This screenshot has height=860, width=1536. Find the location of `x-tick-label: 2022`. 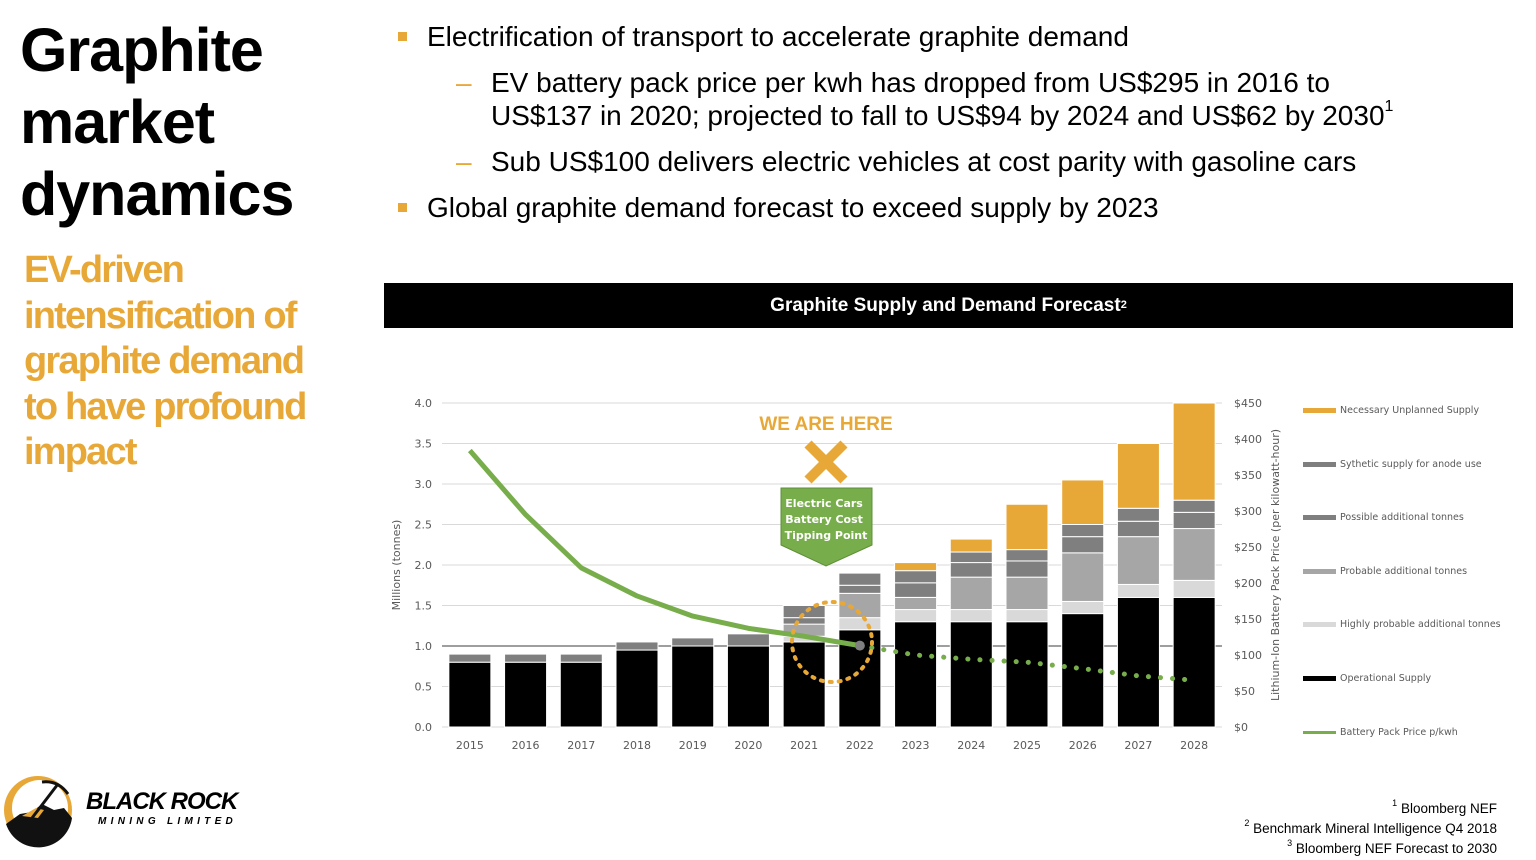

x-tick-label: 2022 is located at coordinates (860, 745).